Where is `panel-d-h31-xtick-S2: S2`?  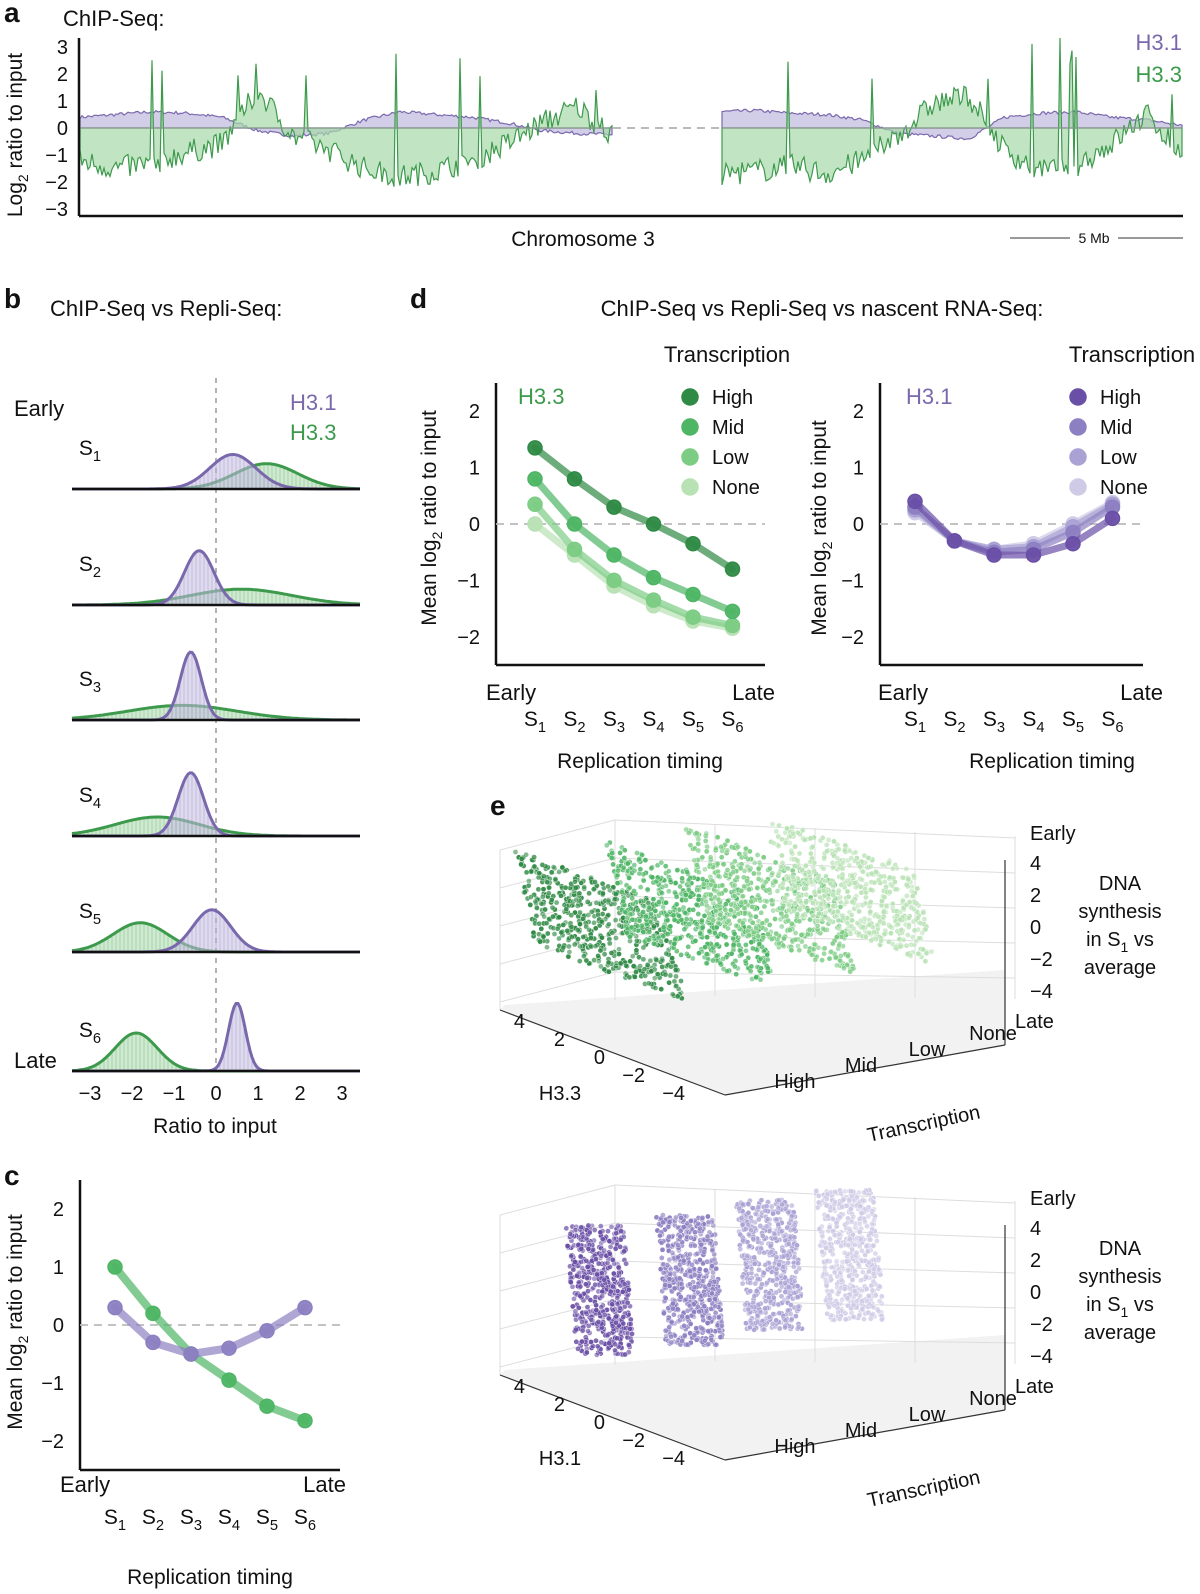
panel-d-h31-xtick-S2: S2 is located at coordinates (954, 722).